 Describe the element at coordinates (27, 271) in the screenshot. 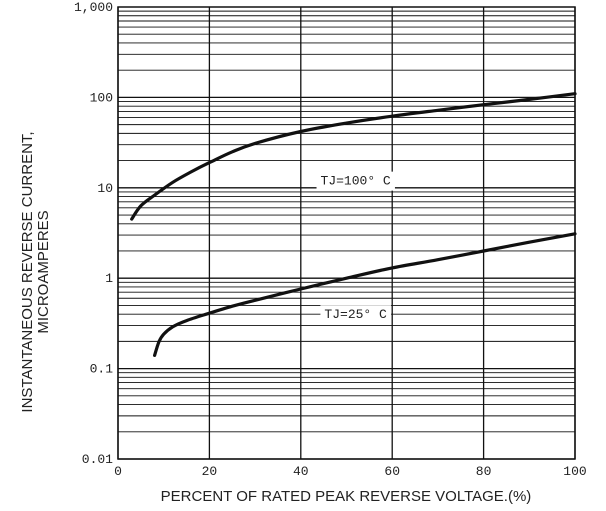

I see `y-axis-label-line-1: INSTANTANEOUS REVERSE CURRENT,` at that location.